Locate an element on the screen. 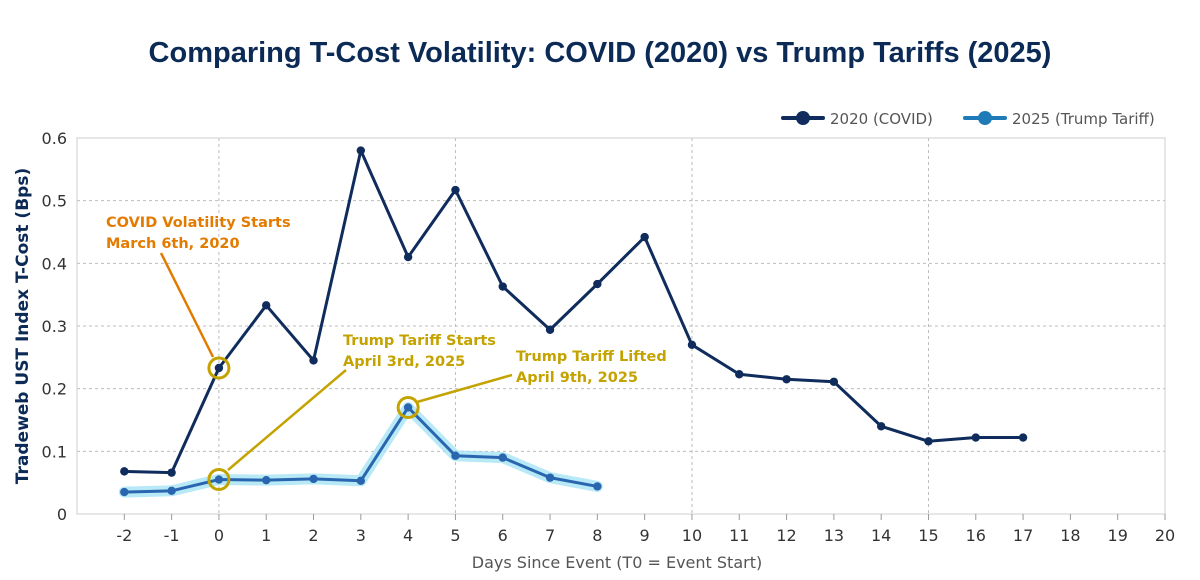  annotation-text: April 3rd, 2025 is located at coordinates (404, 362).